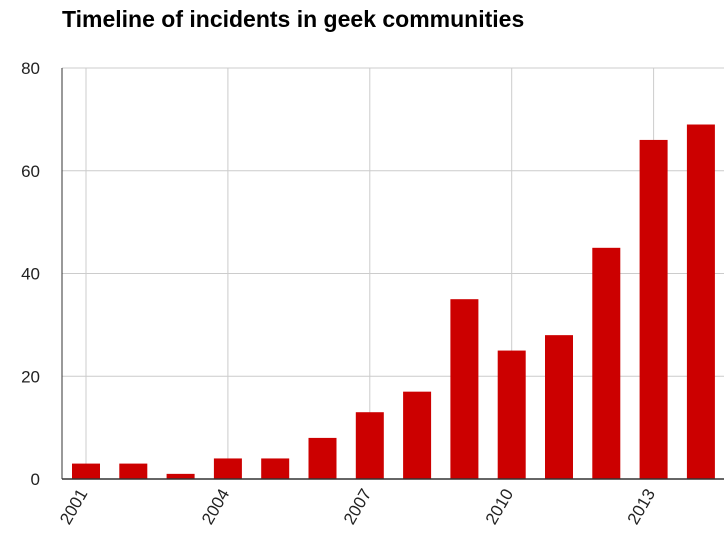  Describe the element at coordinates (641, 507) in the screenshot. I see `x-tick-label: 2013` at that location.